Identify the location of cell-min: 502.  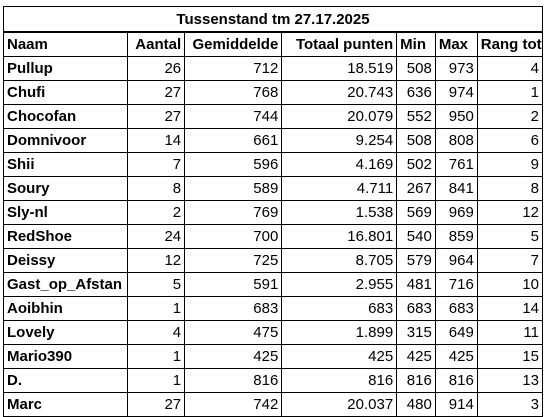
(416, 164).